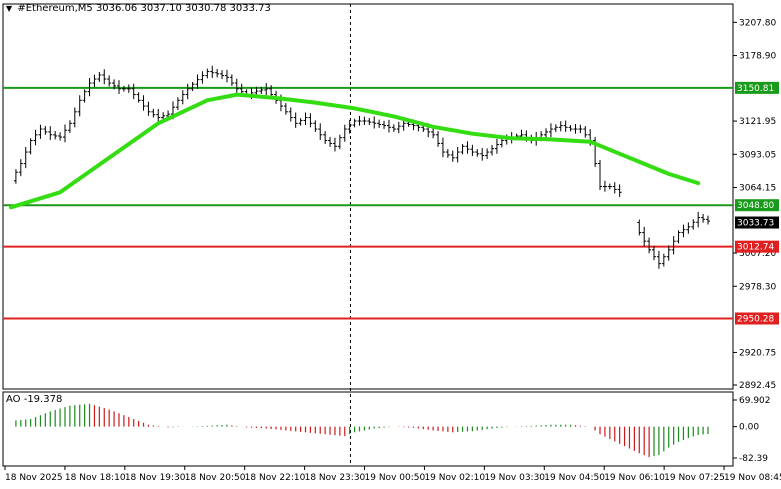 The image size is (781, 489). I want to click on y-tick-label: 3207.80, so click(757, 23).